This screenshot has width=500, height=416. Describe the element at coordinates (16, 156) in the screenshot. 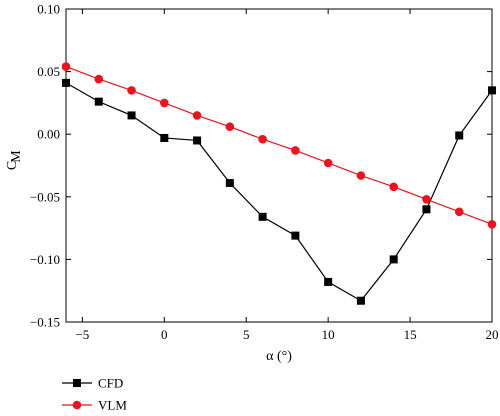

I see `y-axis-title-sub: M` at that location.